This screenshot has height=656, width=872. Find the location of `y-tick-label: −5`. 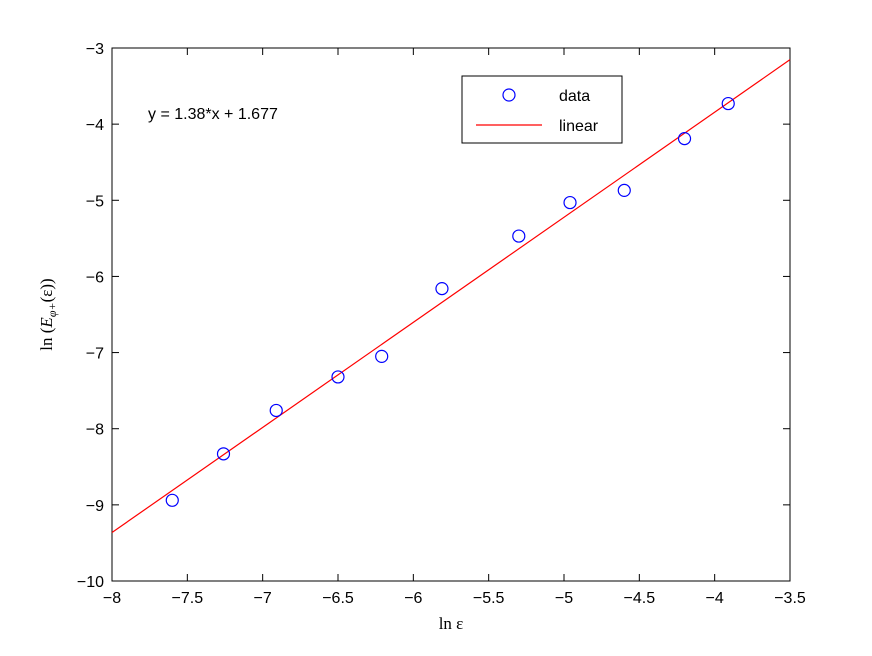

y-tick-label: −5 is located at coordinates (95, 201).